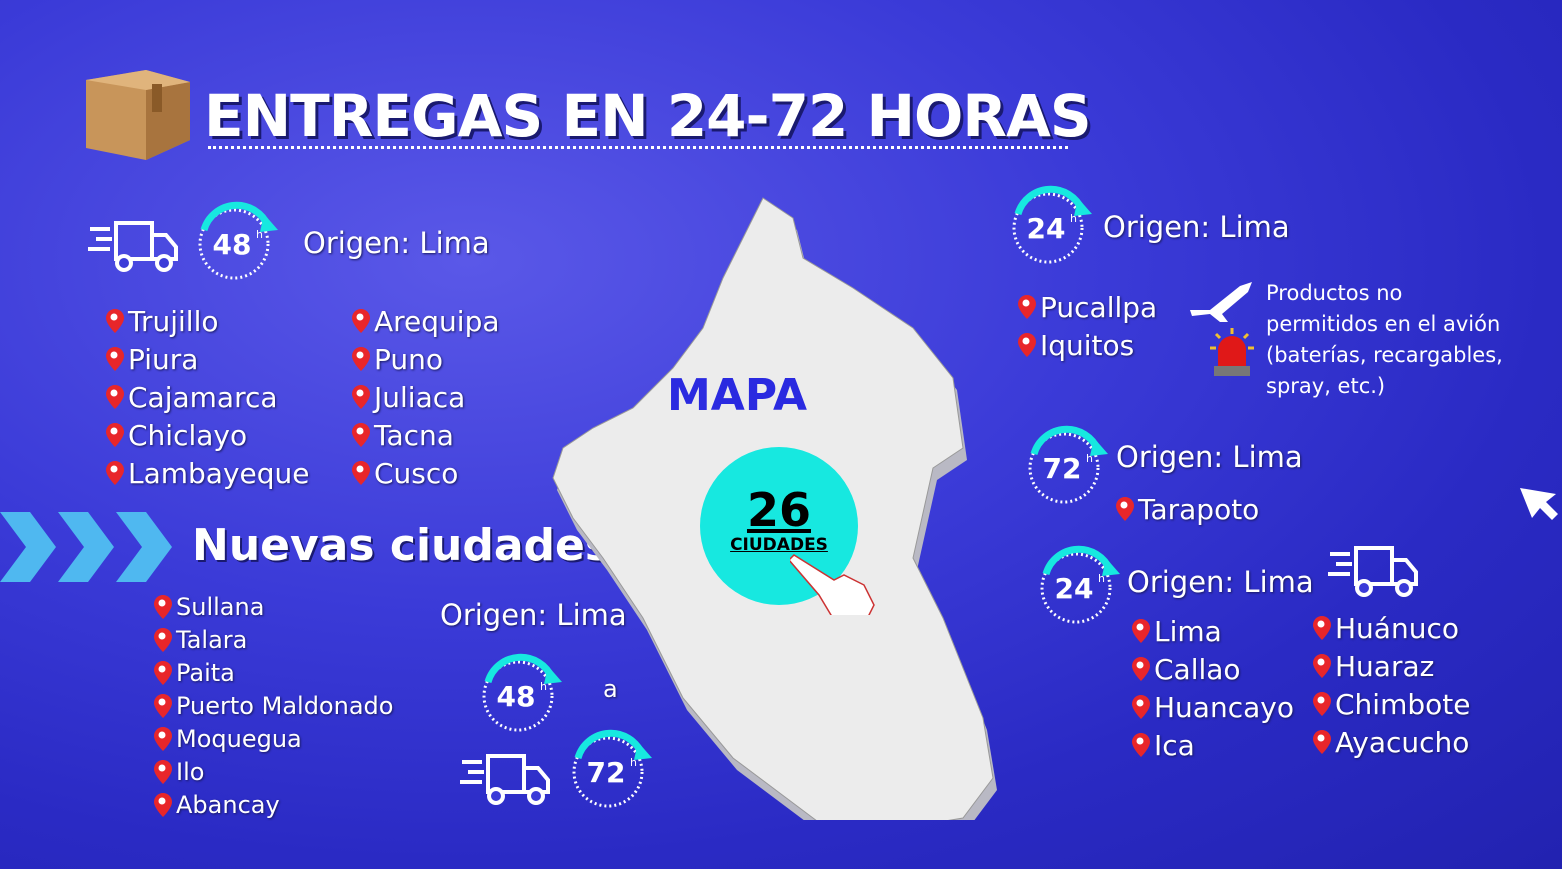  I want to click on city-item: Puno, so click(426, 359).